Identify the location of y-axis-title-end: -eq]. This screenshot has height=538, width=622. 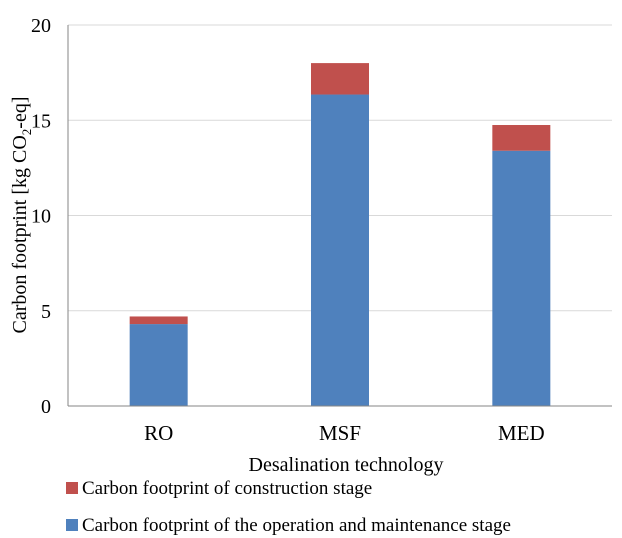
(20, 112).